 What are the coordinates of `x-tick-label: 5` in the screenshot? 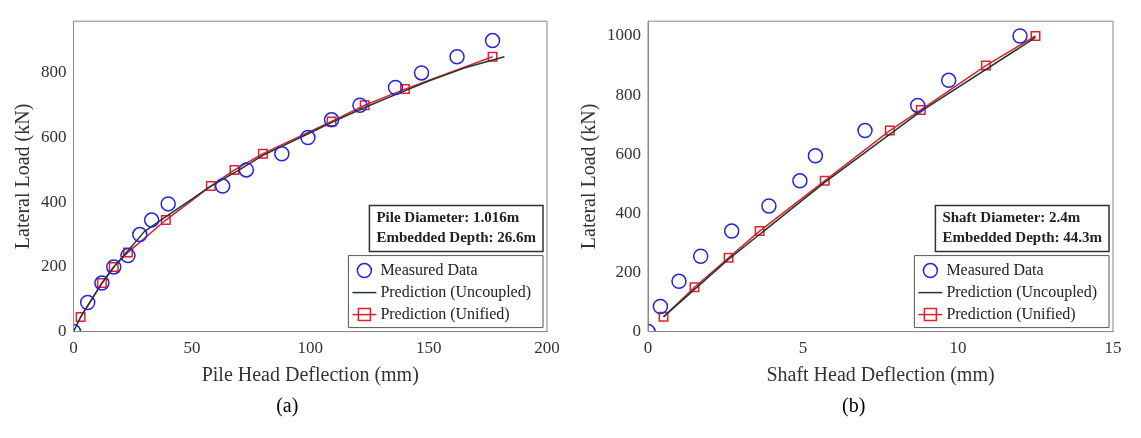 It's located at (803, 348).